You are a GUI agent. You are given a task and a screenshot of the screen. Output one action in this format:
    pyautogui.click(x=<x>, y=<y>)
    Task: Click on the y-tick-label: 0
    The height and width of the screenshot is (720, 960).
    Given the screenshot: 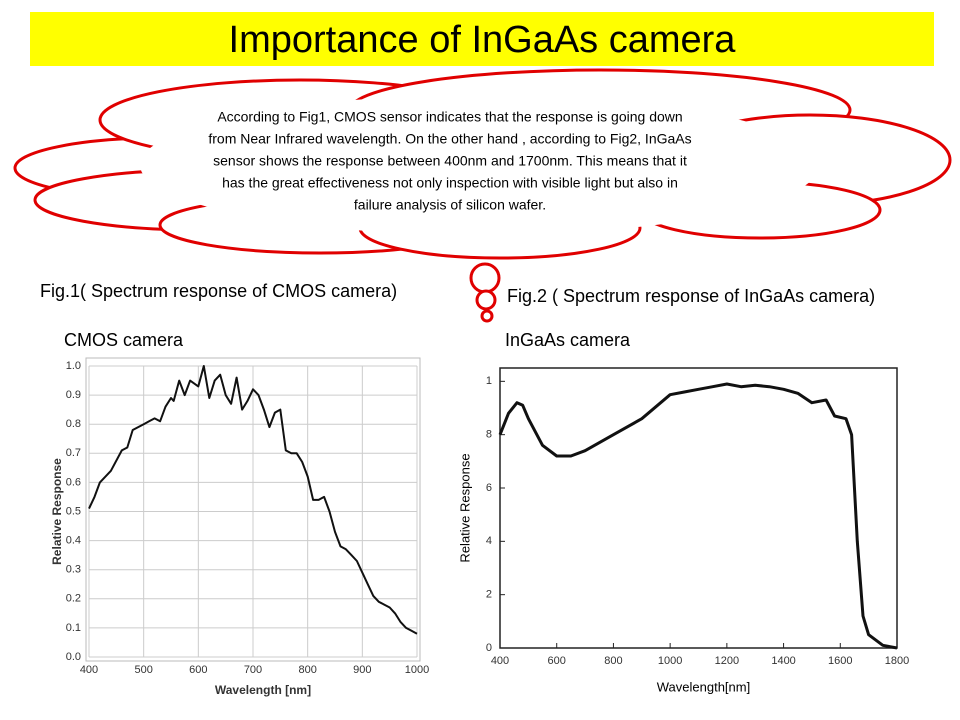 What is the action you would take?
    pyautogui.click(x=489, y=648)
    